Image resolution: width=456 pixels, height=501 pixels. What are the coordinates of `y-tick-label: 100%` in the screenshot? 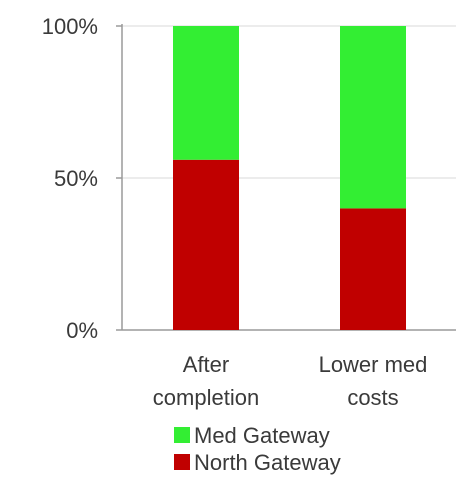 It's located at (70, 26).